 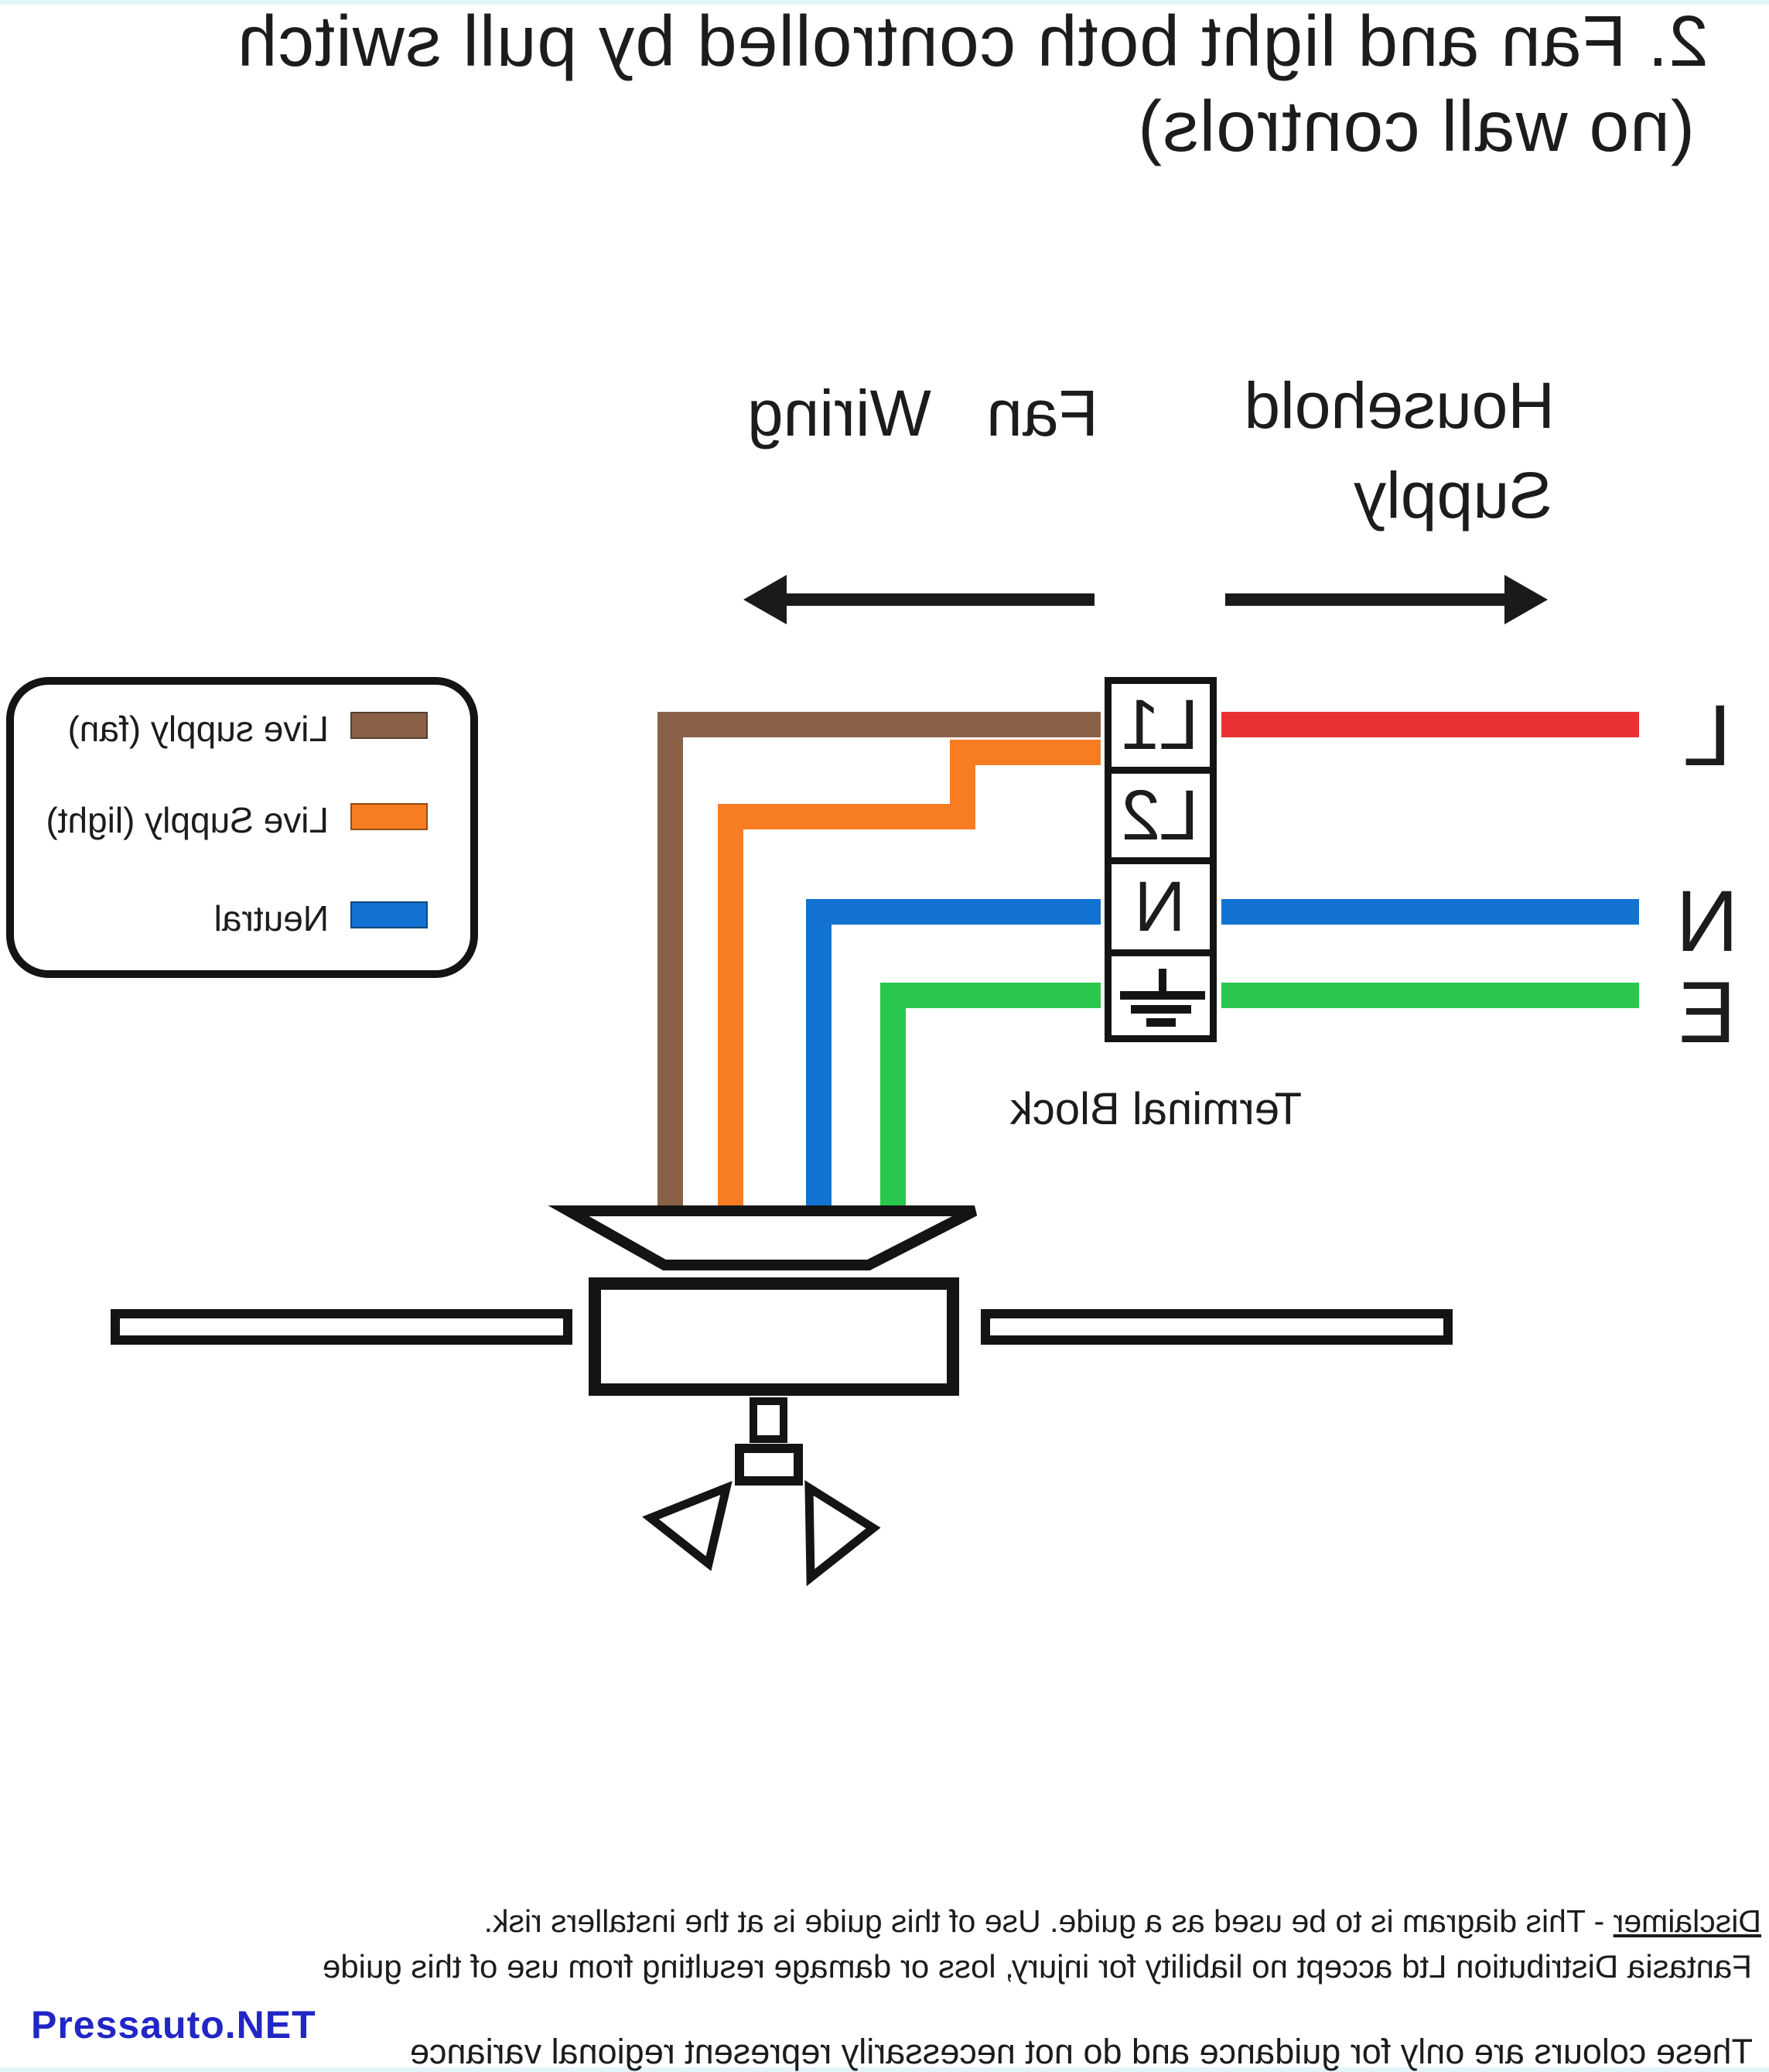 What do you see at coordinates (173, 2024) in the screenshot?
I see `watermark: Pressauto.NET` at bounding box center [173, 2024].